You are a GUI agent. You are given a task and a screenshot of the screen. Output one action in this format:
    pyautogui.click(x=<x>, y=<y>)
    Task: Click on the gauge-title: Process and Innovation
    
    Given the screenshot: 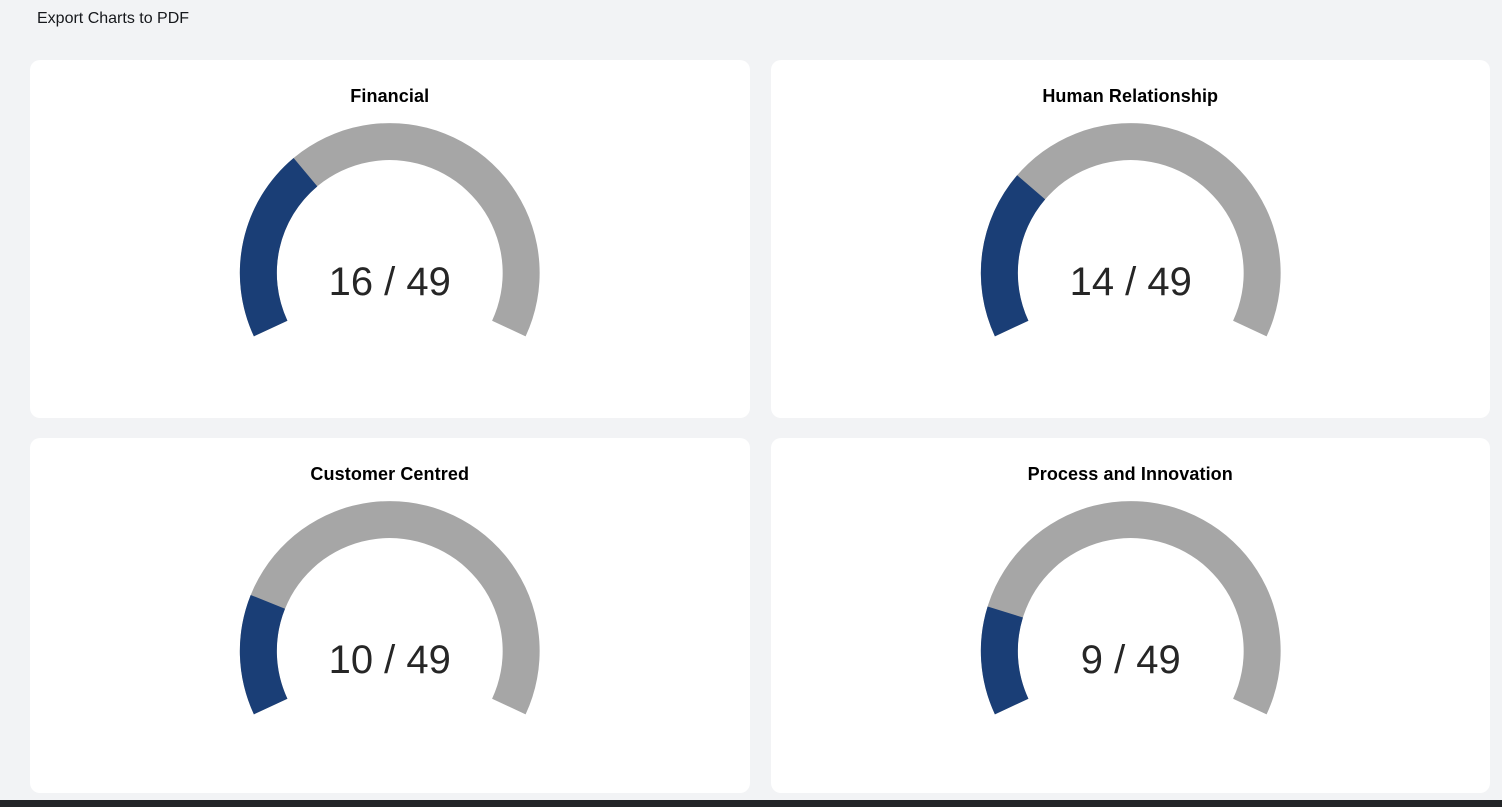 What is the action you would take?
    pyautogui.click(x=1130, y=474)
    